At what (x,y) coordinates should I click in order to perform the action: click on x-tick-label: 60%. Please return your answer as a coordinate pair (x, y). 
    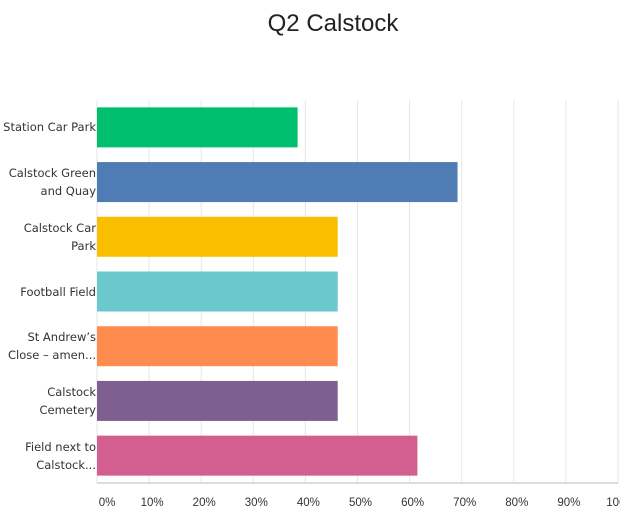
    Looking at the image, I should click on (412, 502).